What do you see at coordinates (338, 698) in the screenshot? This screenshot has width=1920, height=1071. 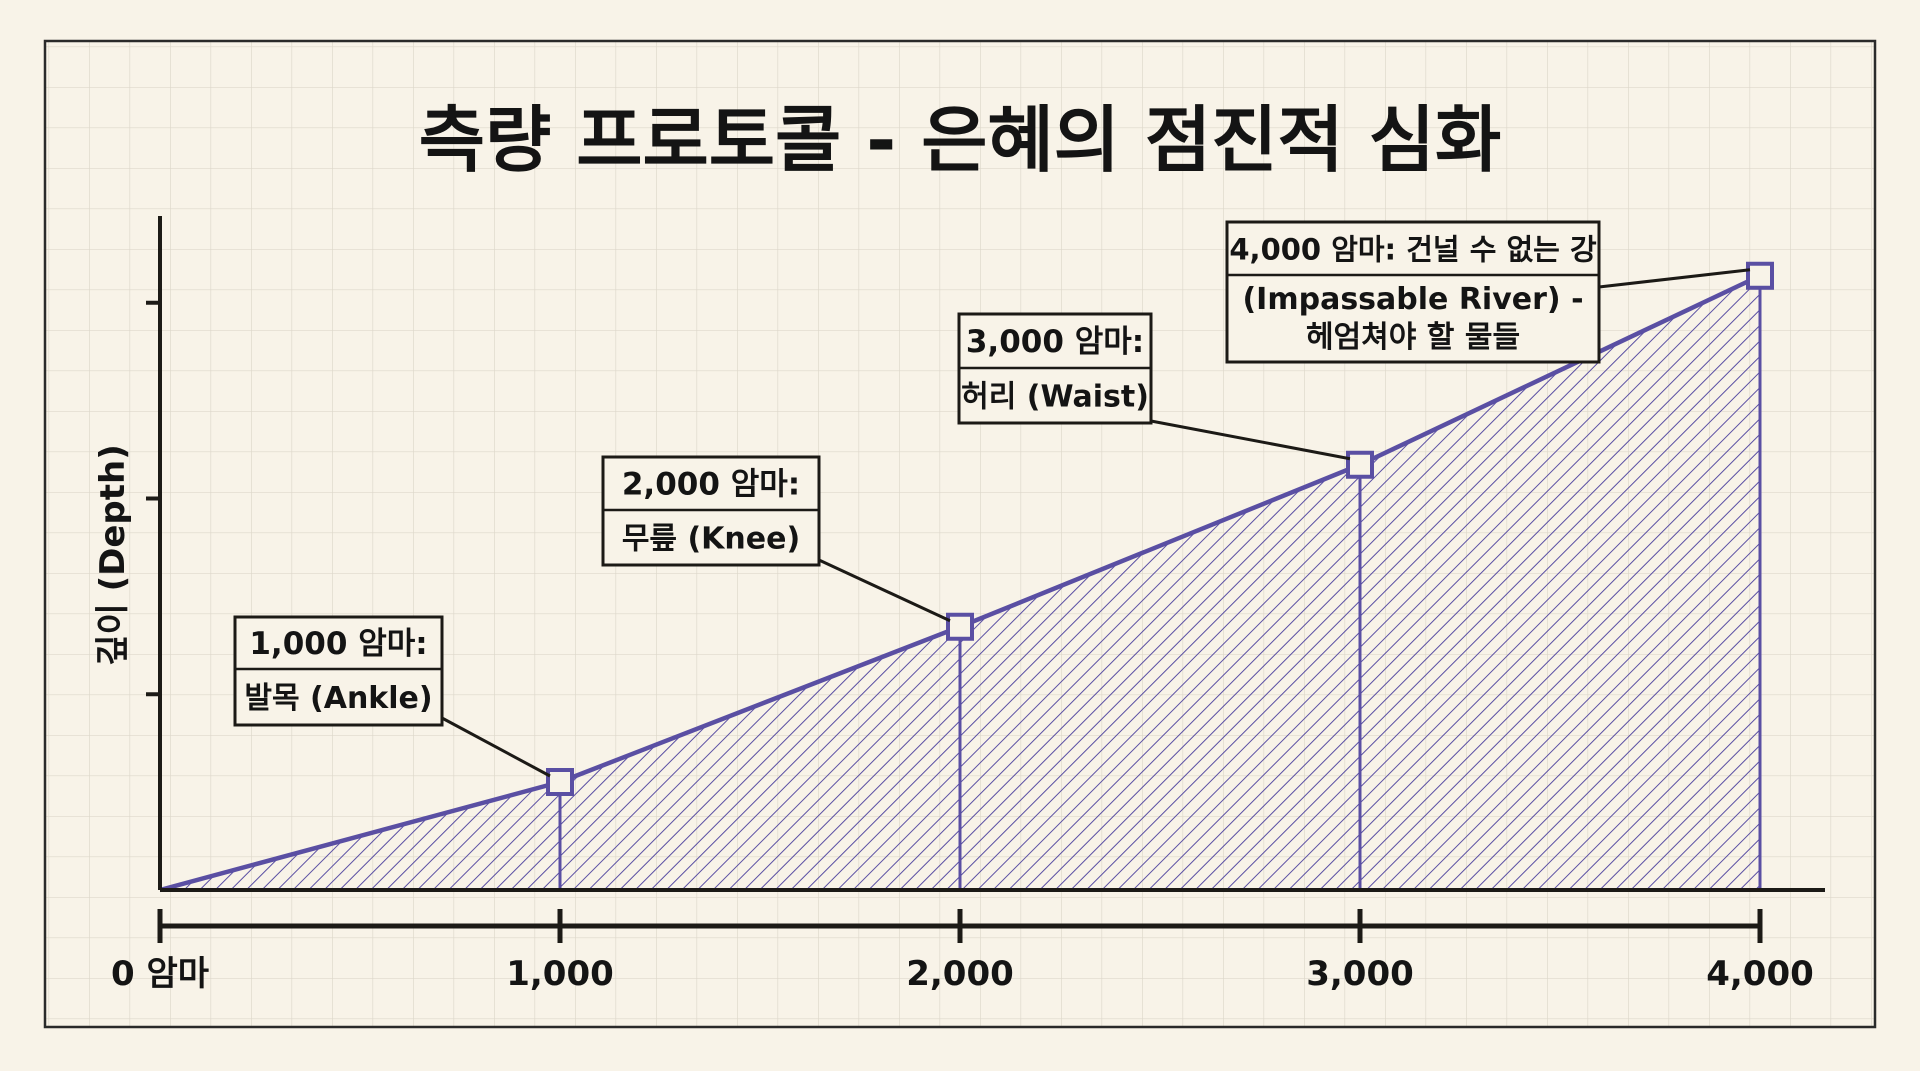 I see `annotation-text: 발목 (Ankle)` at bounding box center [338, 698].